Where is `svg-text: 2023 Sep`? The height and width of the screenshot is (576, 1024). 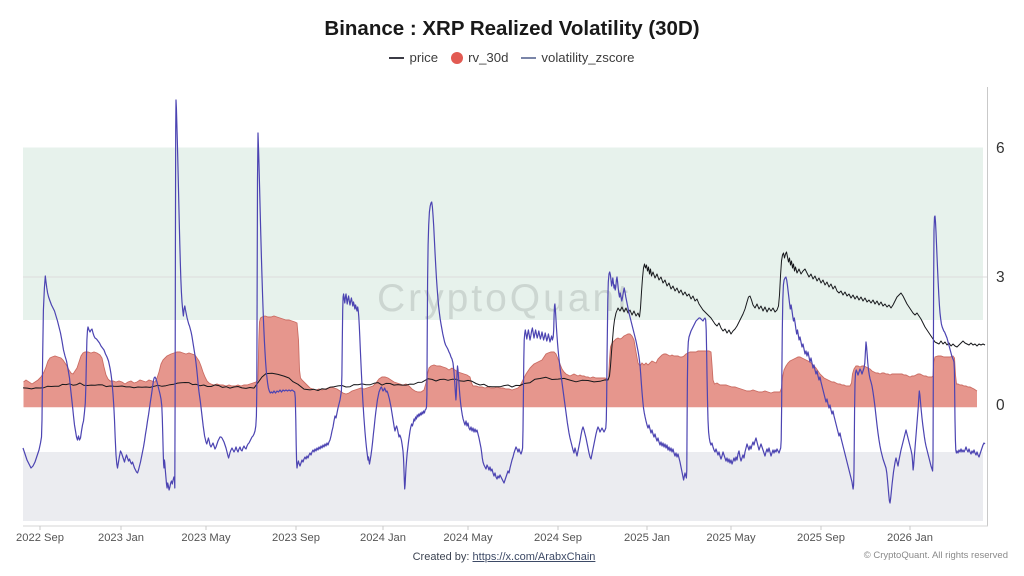
svg-text: 2023 Sep is located at coordinates (296, 538).